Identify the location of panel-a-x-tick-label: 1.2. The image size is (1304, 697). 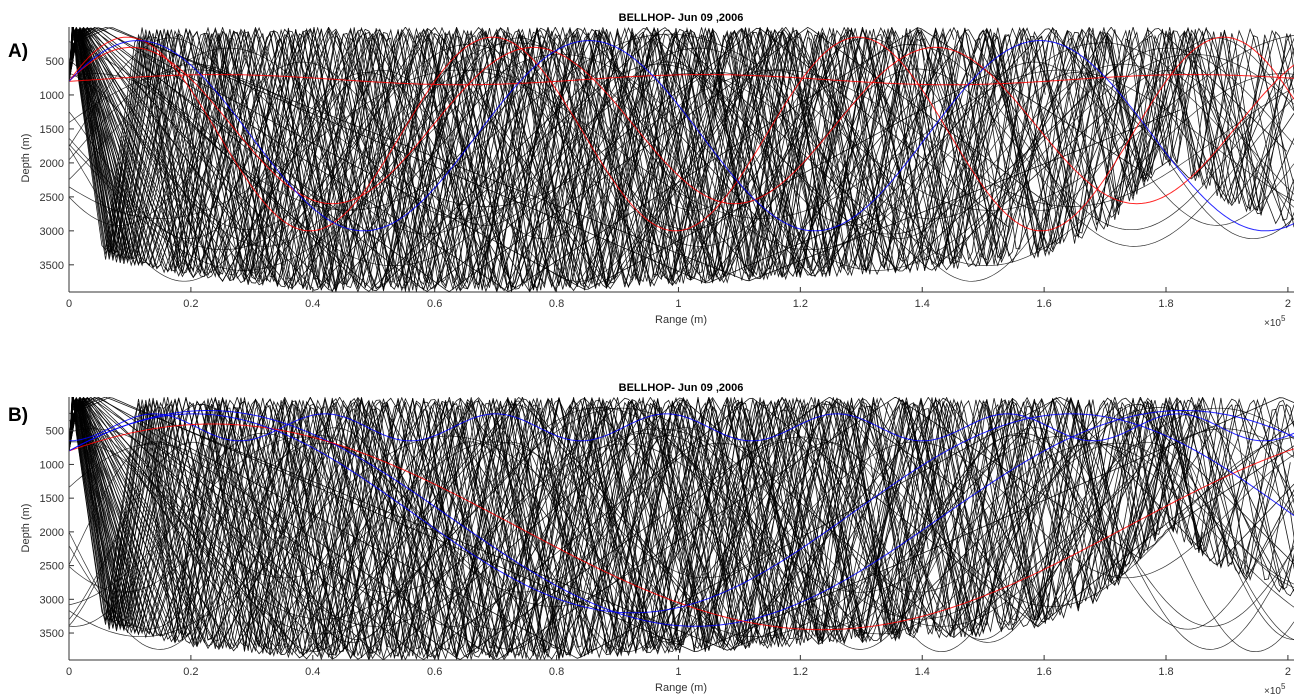
(800, 304).